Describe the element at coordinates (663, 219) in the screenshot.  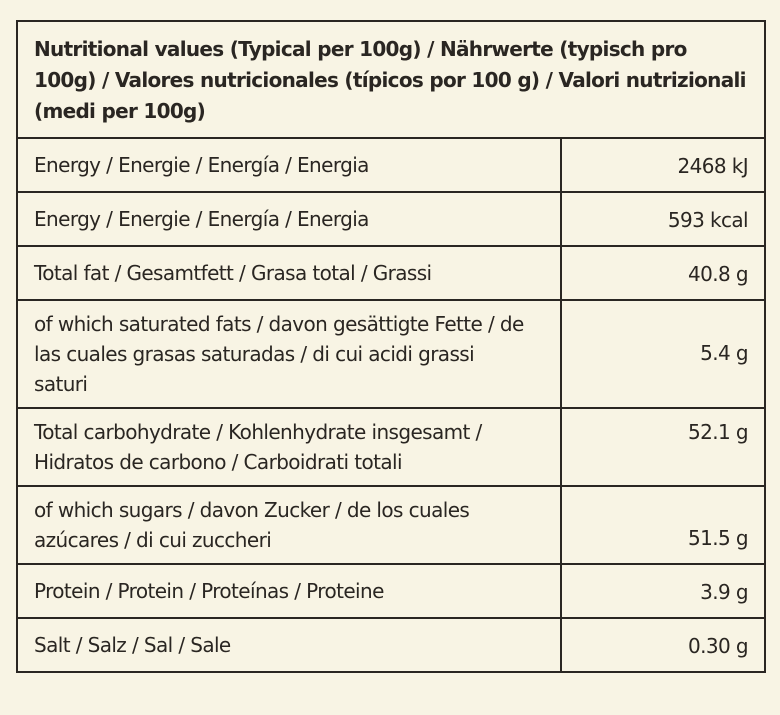
I see `row-value: 593 kcal` at that location.